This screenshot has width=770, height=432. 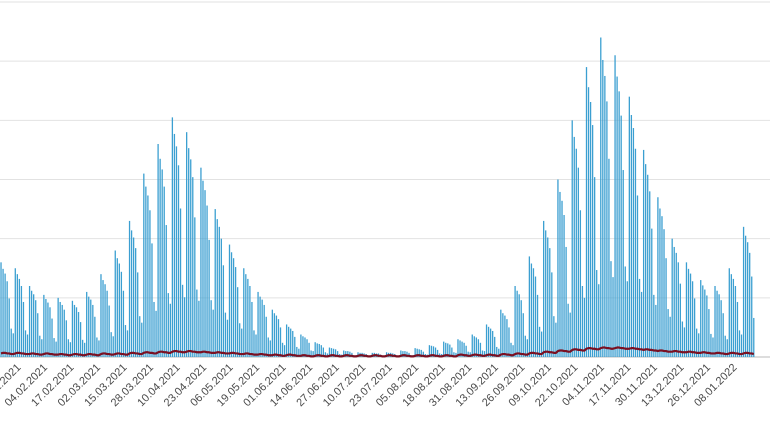 I want to click on lines, so click(x=377, y=352).